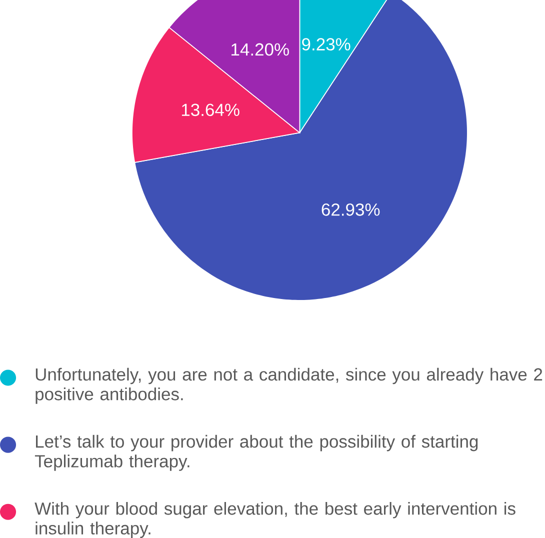 This screenshot has height=538, width=545. What do you see at coordinates (256, 452) in the screenshot?
I see `legend-label: Let’s talk to your provider about the possibility of starting Teplizumab therapy.` at bounding box center [256, 452].